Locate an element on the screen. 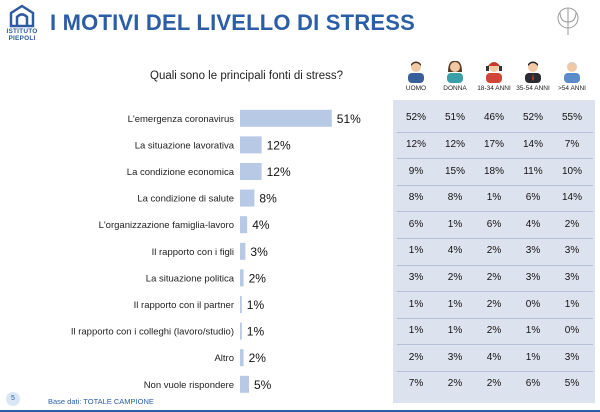 The height and width of the screenshot is (412, 600). table-cell: 18% is located at coordinates (493, 171).